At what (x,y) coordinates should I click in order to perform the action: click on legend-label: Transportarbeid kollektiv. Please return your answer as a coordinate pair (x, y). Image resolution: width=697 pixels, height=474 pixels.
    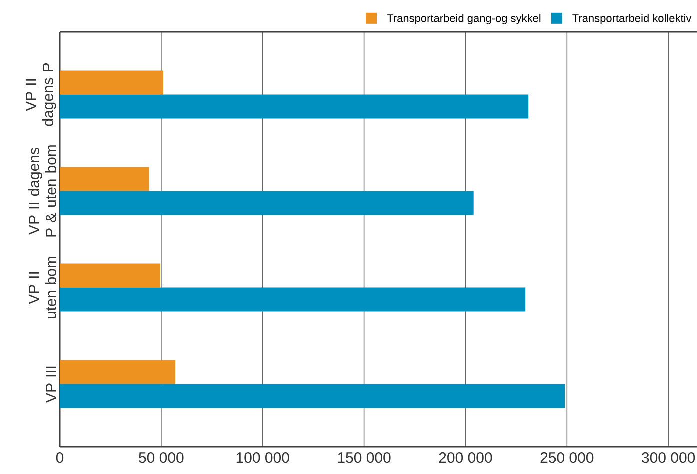
    Looking at the image, I should click on (632, 19).